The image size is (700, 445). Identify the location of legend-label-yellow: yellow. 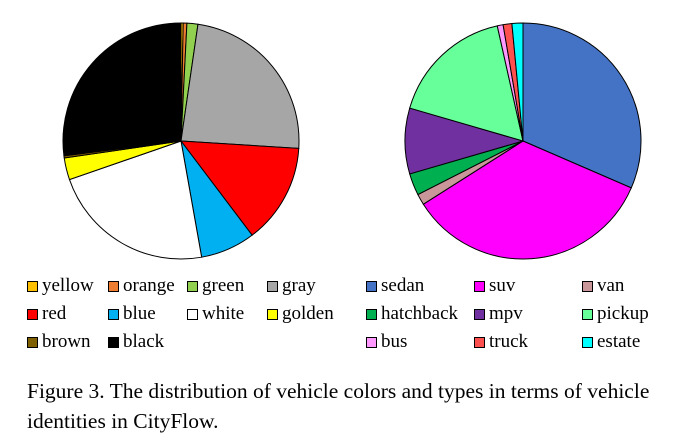
(68, 285).